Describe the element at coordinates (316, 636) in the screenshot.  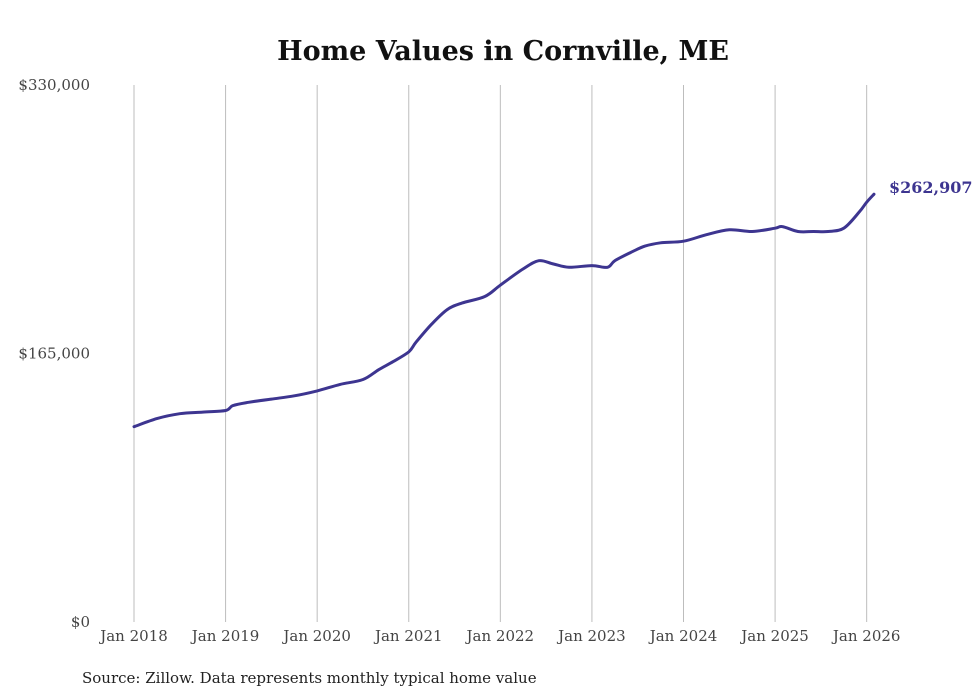
I see `x-tick-label: Jan 2020` at that location.